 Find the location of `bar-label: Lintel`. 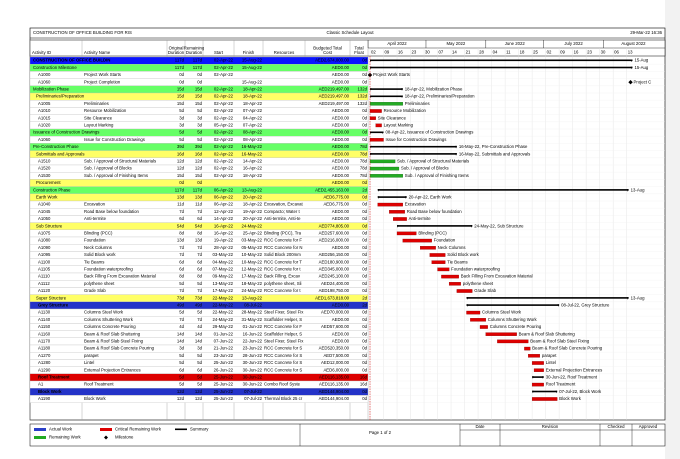

bar-label: Lintel is located at coordinates (551, 362).